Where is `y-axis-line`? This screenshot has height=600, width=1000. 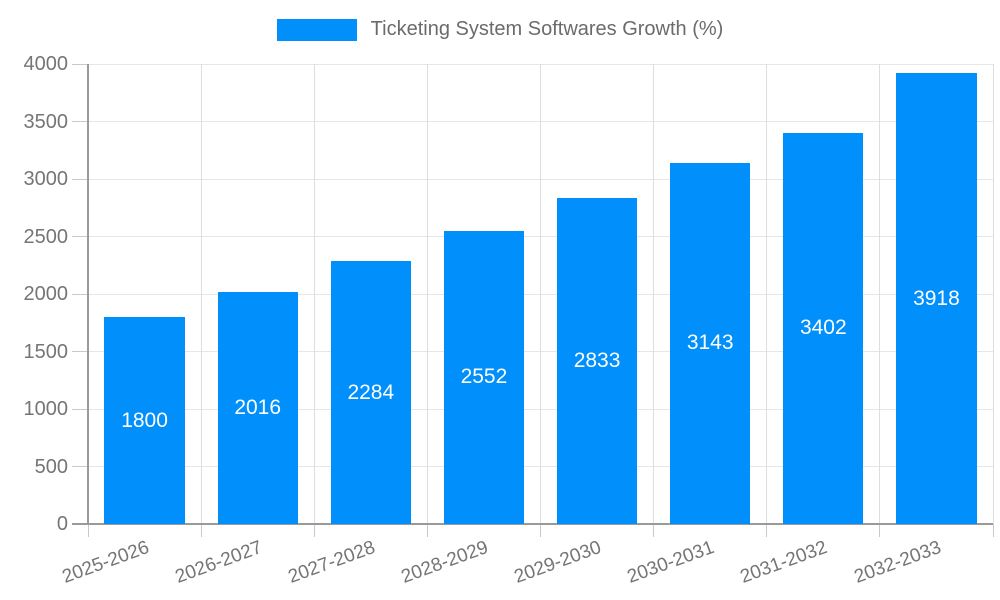
y-axis-line is located at coordinates (88, 294).